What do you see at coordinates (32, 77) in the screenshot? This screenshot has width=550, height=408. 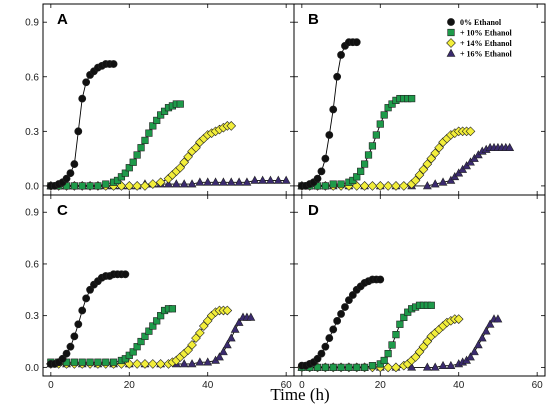 I see `y-tick-label: 0.6` at bounding box center [32, 77].